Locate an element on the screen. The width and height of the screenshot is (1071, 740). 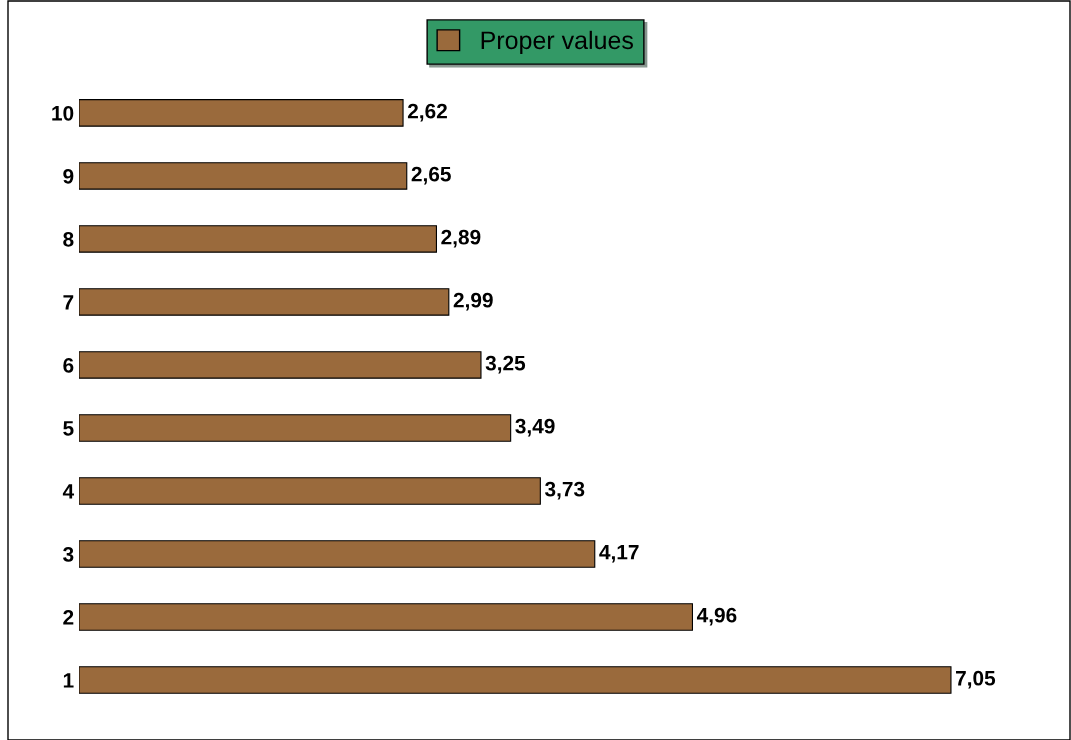
y-tick-label: 3 is located at coordinates (68, 554).